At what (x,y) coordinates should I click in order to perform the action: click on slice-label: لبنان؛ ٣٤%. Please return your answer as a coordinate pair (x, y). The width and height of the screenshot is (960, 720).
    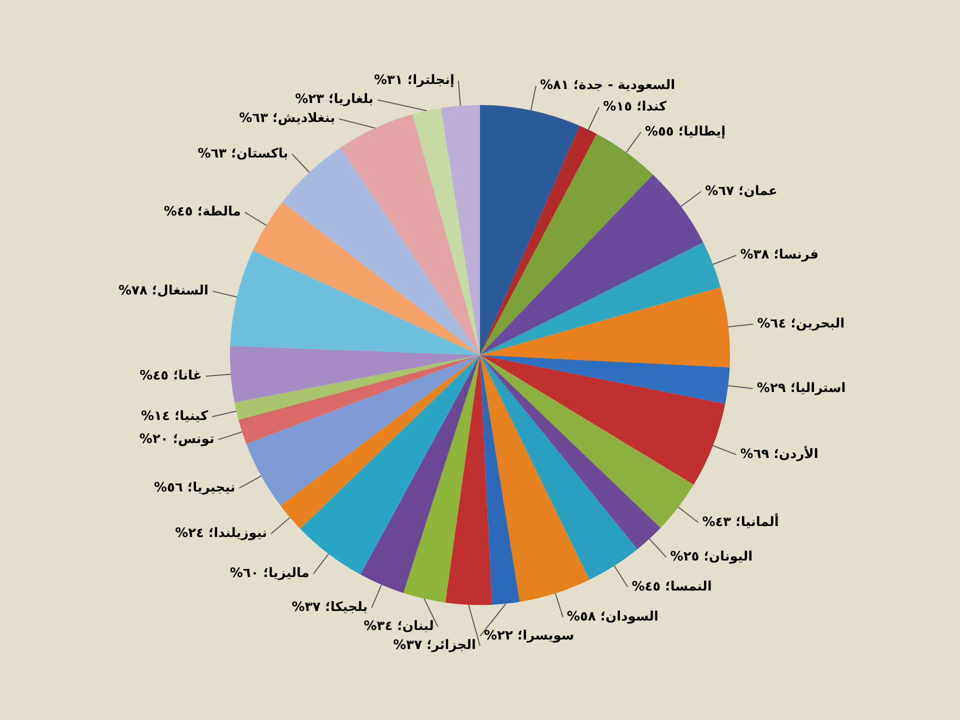
    Looking at the image, I should click on (399, 626).